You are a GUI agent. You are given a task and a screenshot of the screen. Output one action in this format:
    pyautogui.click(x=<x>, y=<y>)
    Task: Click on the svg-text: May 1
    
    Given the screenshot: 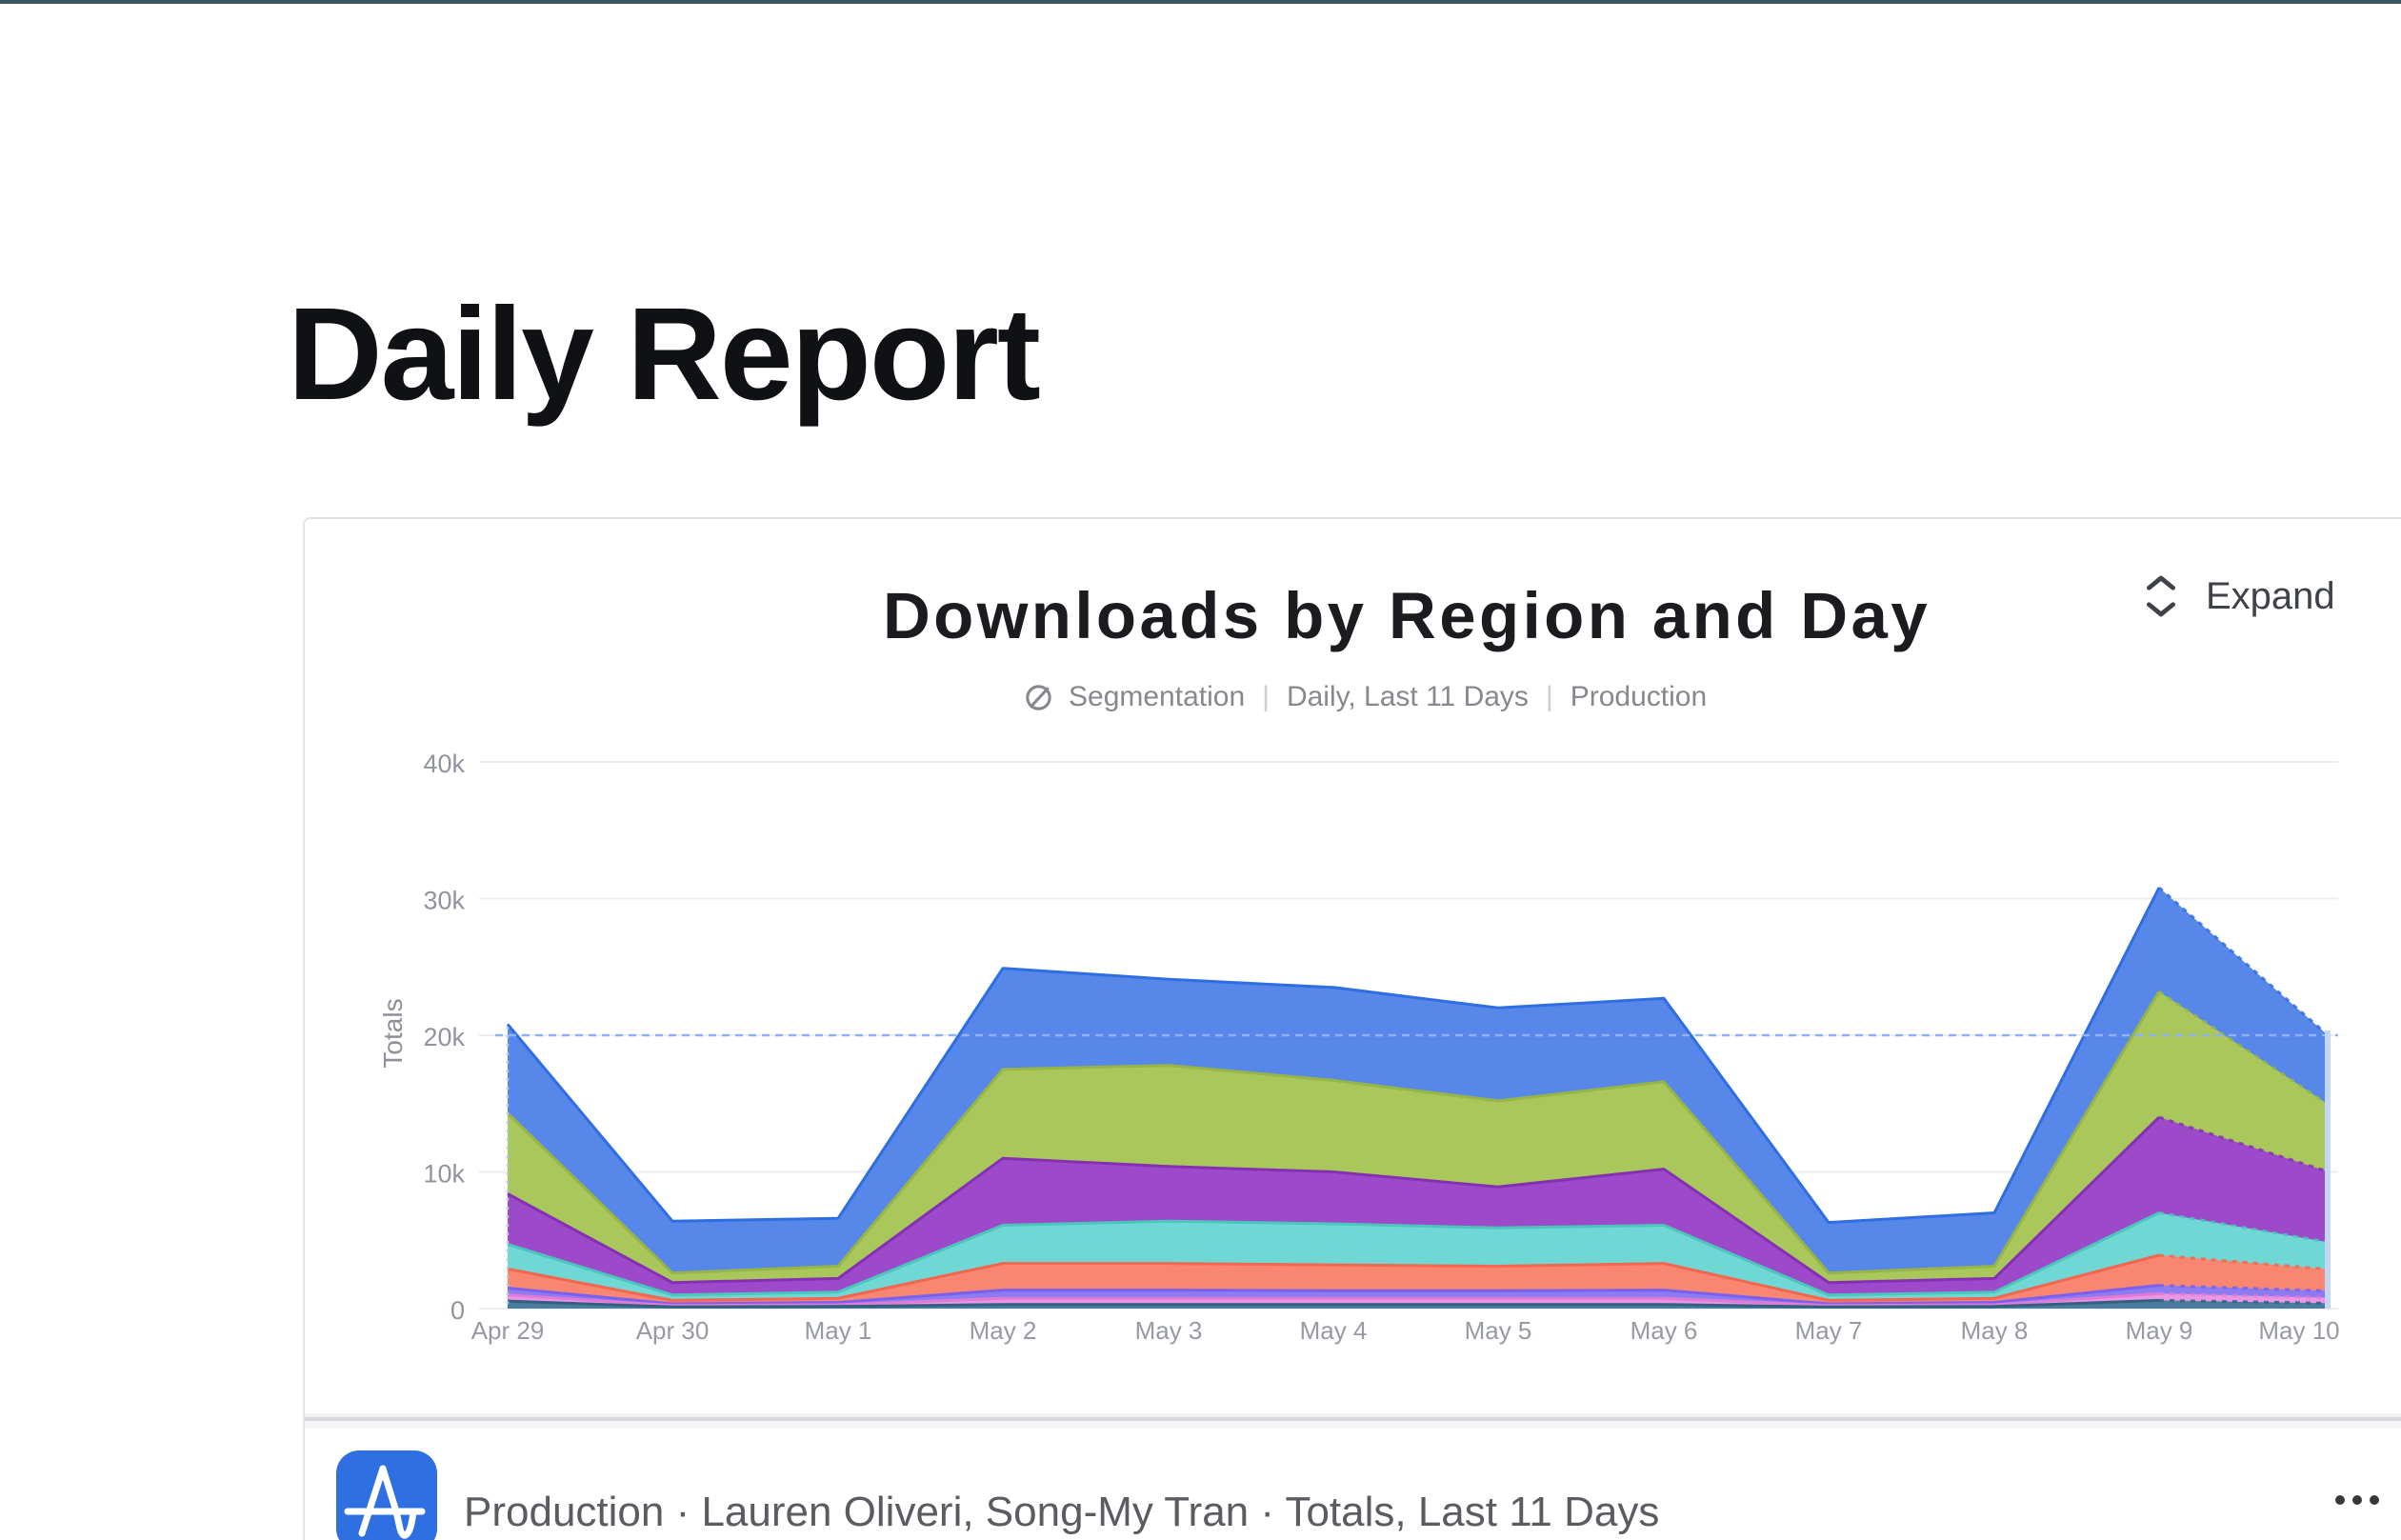 What is the action you would take?
    pyautogui.click(x=838, y=1330)
    